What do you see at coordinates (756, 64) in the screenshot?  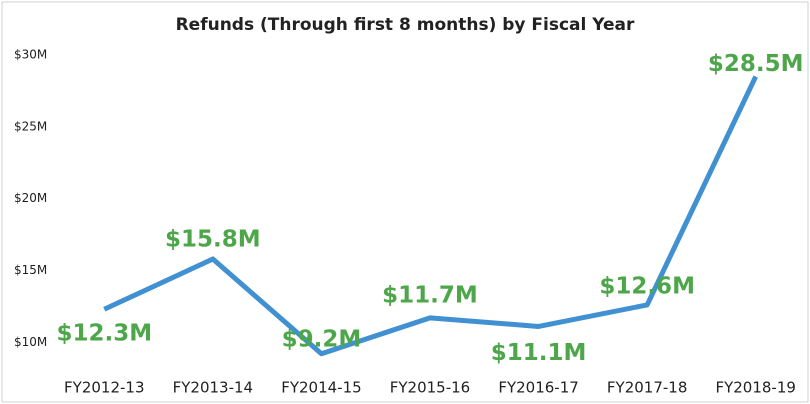 I see `data-label: $28.5M` at bounding box center [756, 64].